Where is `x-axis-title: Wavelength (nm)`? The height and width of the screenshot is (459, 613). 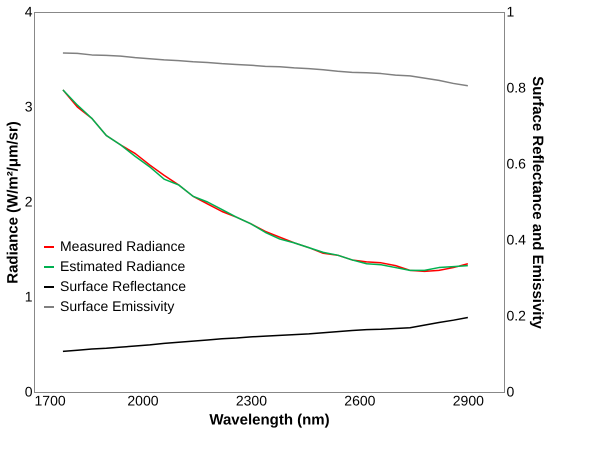
x-axis-title: Wavelength (nm) is located at coordinates (269, 420).